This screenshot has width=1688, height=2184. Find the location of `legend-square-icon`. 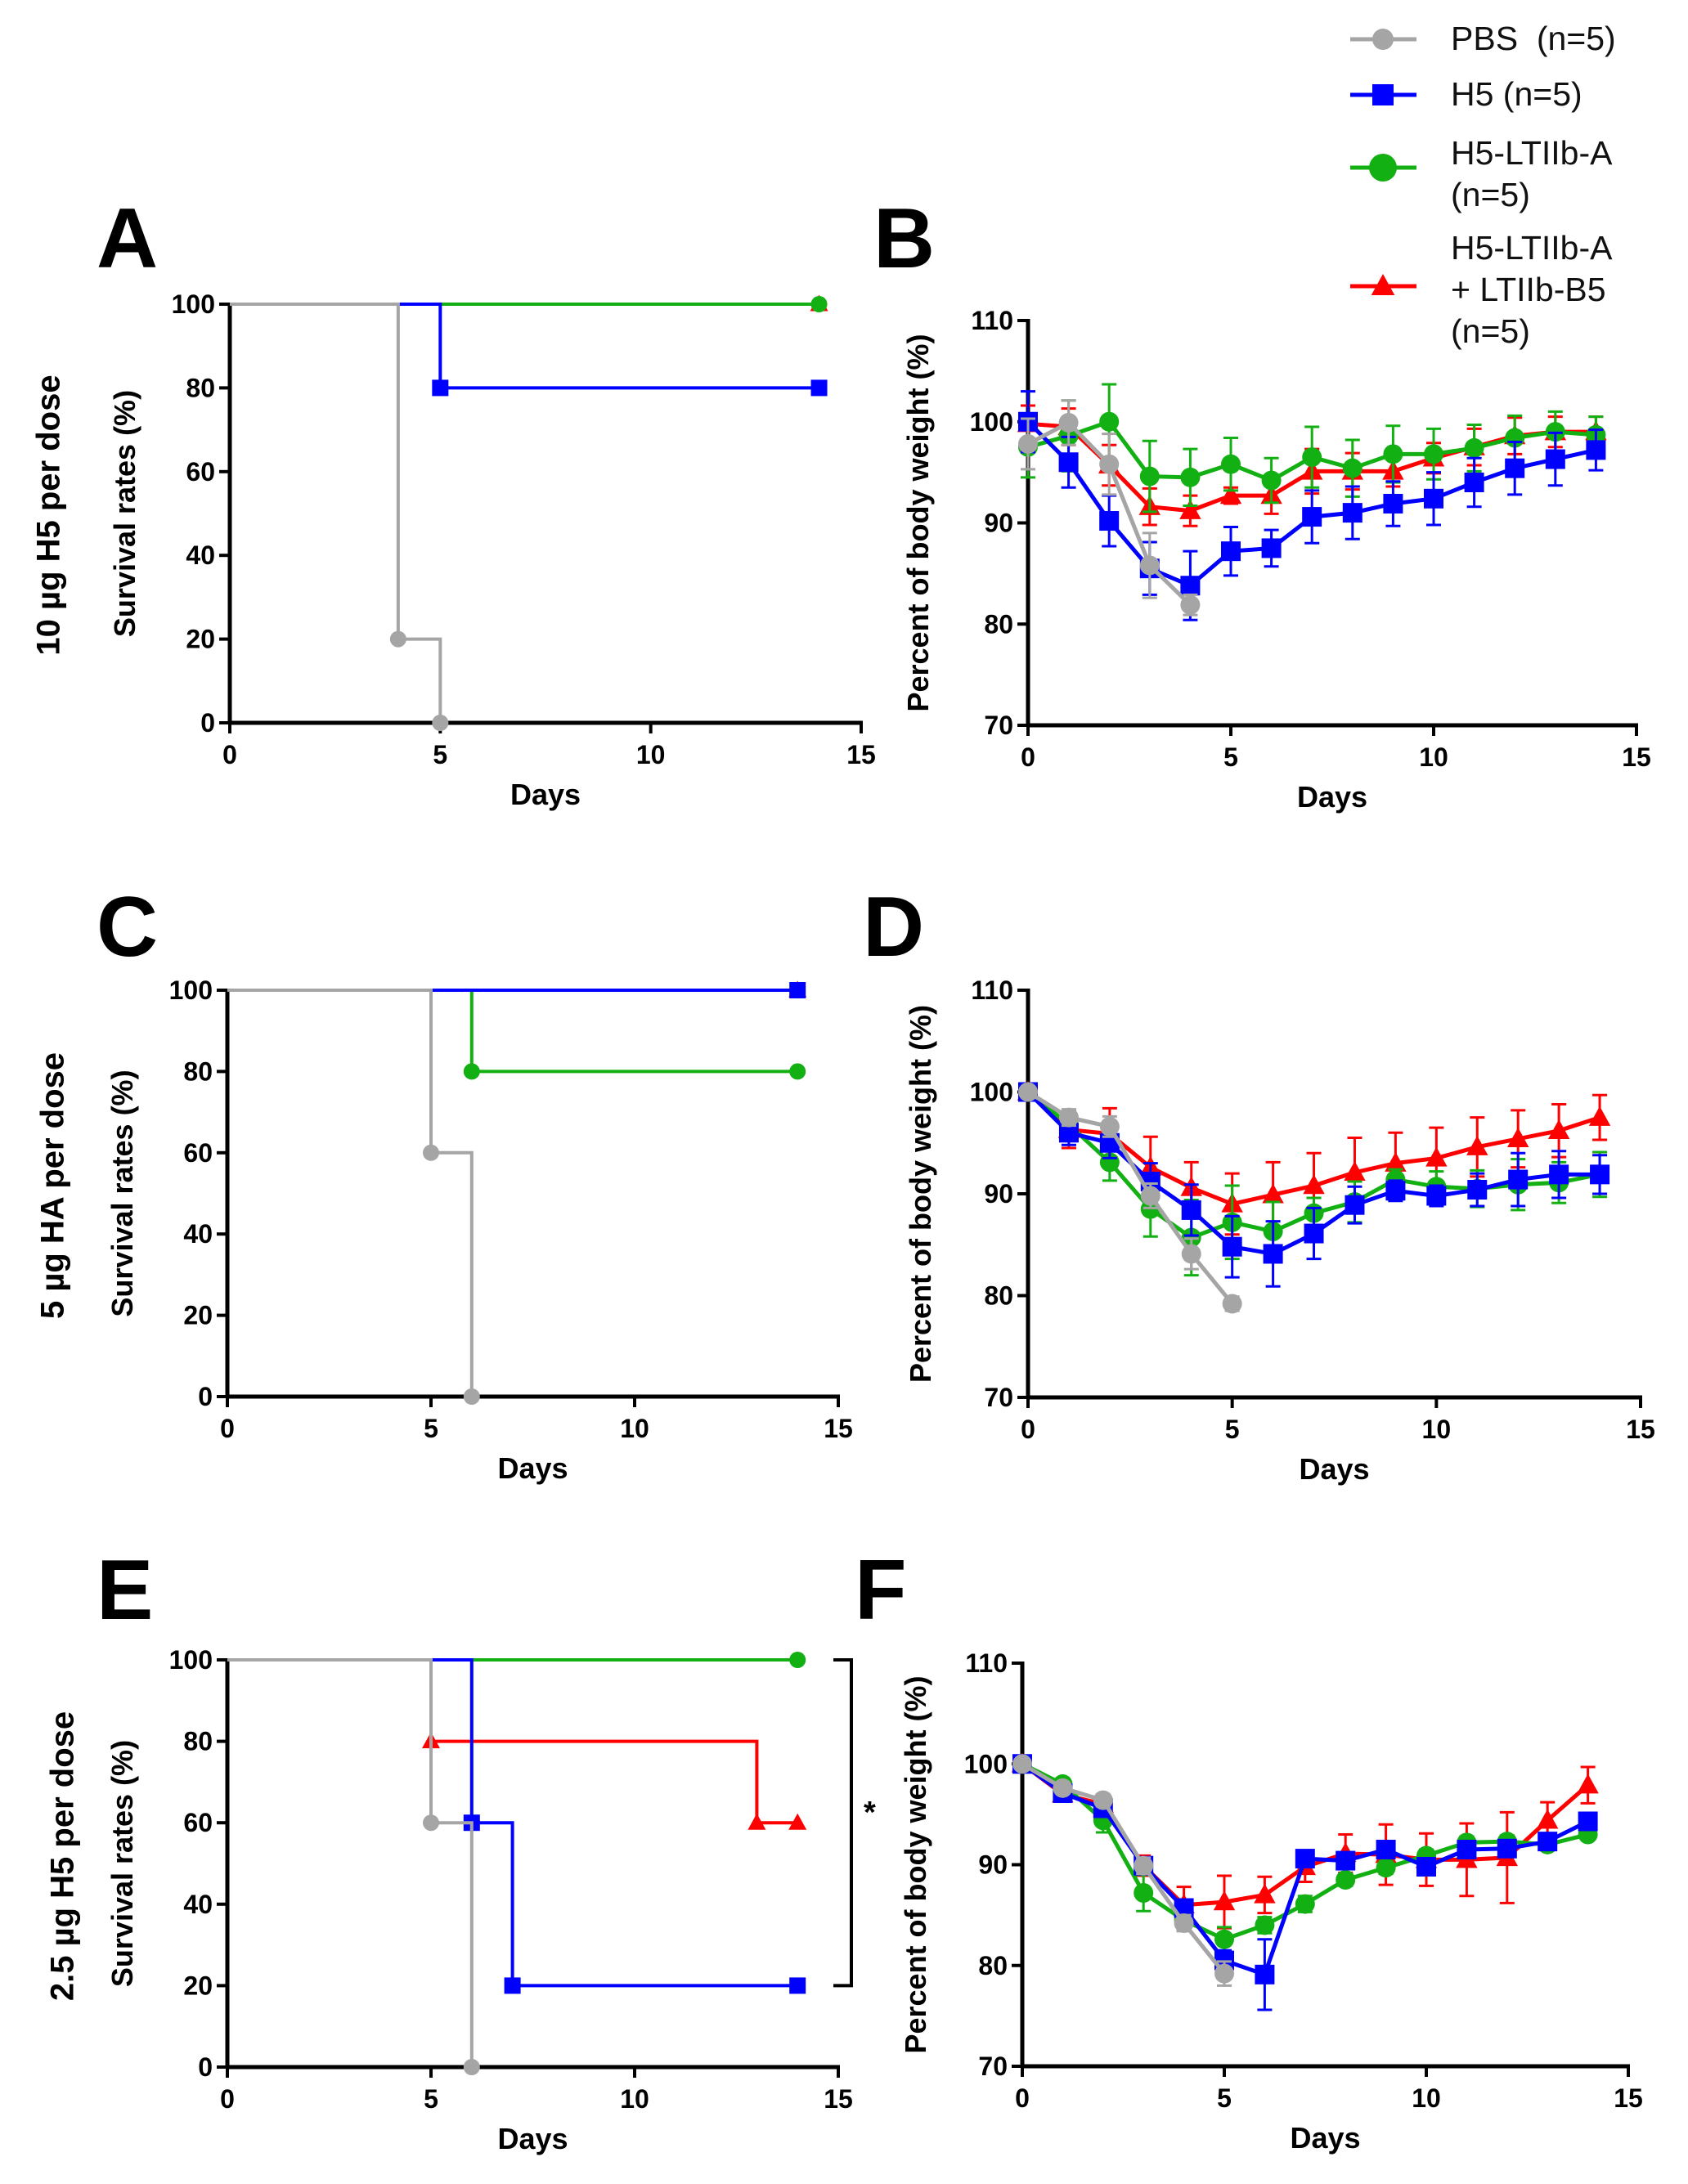

legend-square-icon is located at coordinates (1383, 94).